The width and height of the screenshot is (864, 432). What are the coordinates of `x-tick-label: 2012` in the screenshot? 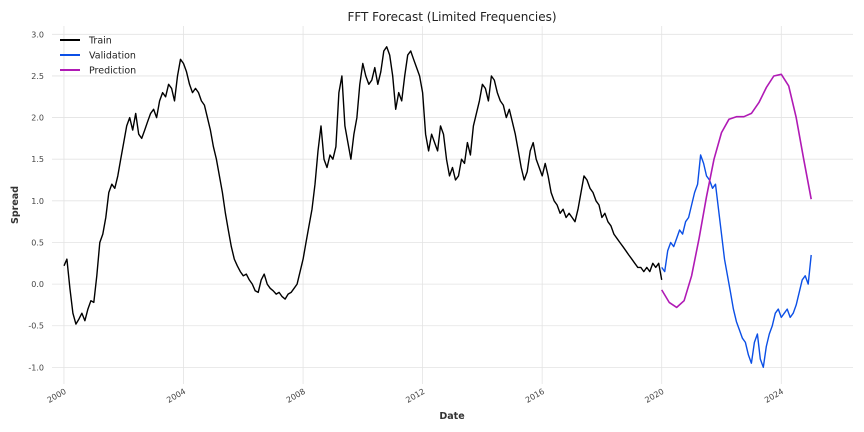 It's located at (415, 396).